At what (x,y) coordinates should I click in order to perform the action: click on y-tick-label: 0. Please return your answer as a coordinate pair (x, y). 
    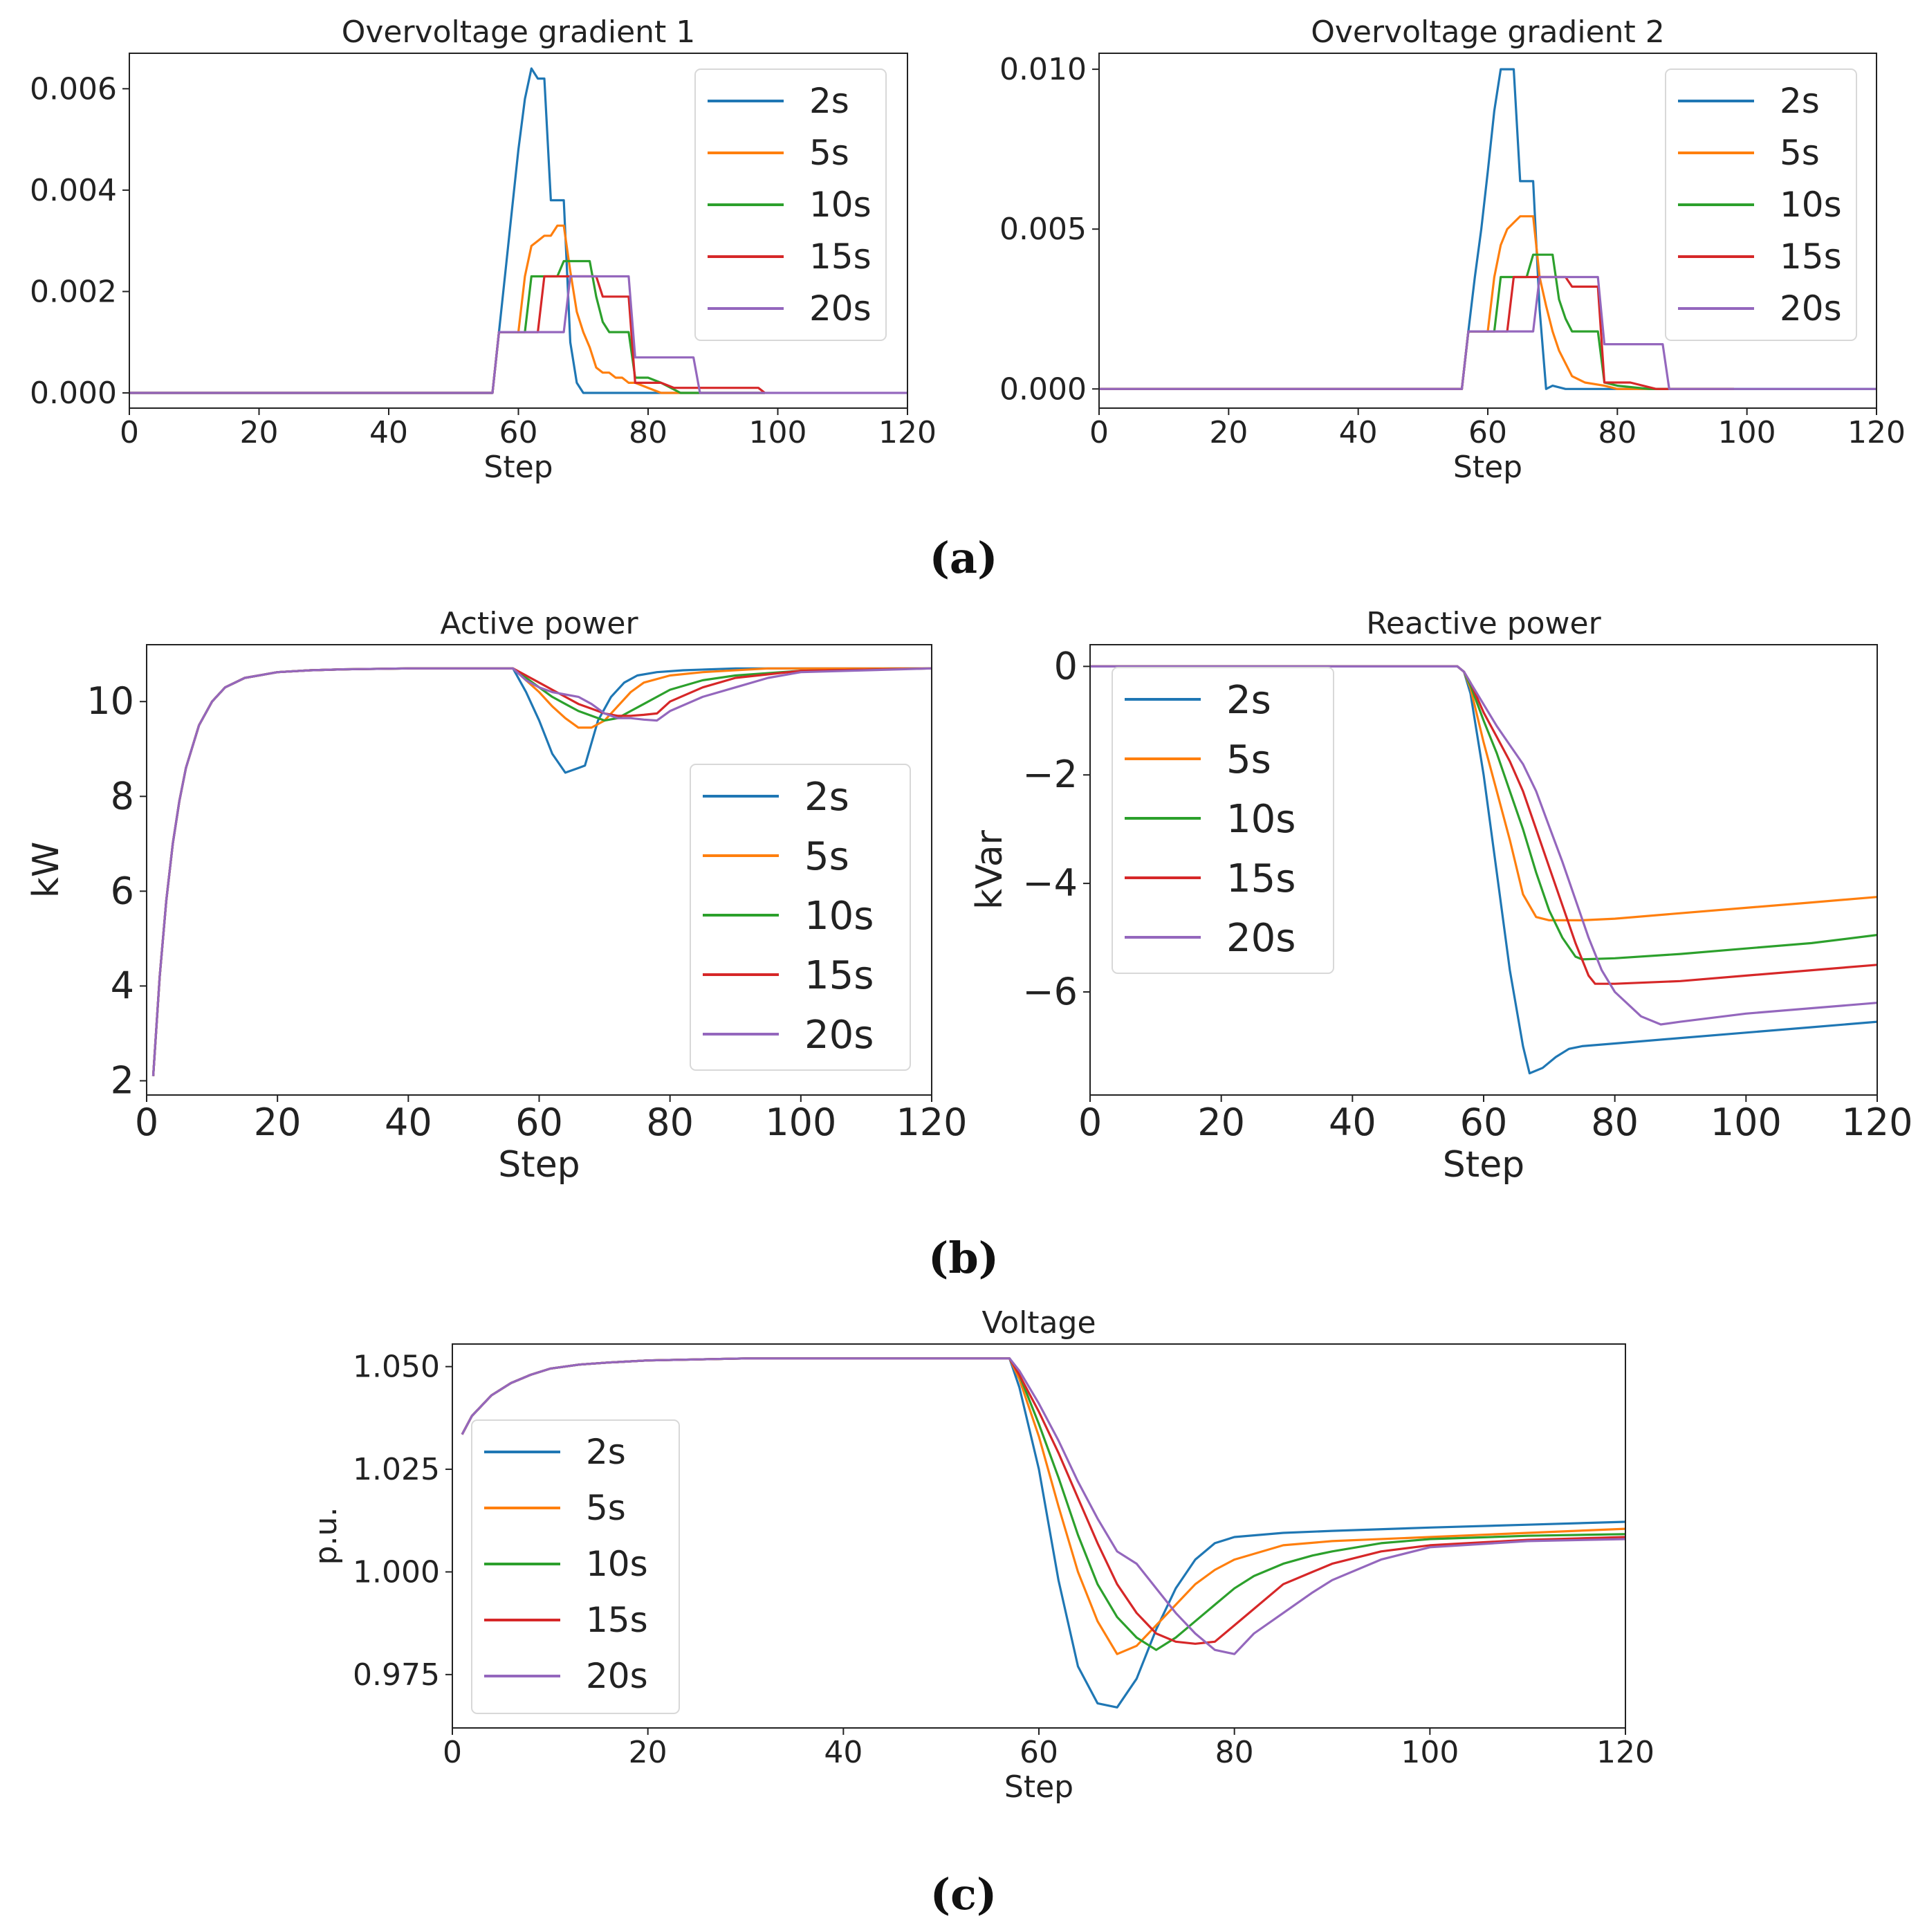
    Looking at the image, I should click on (1066, 666).